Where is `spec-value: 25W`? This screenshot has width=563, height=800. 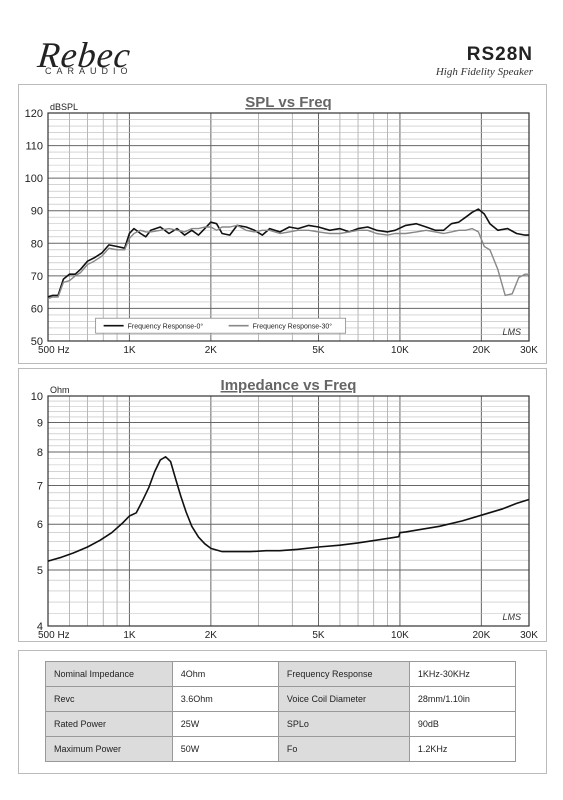 spec-value: 25W is located at coordinates (225, 724).